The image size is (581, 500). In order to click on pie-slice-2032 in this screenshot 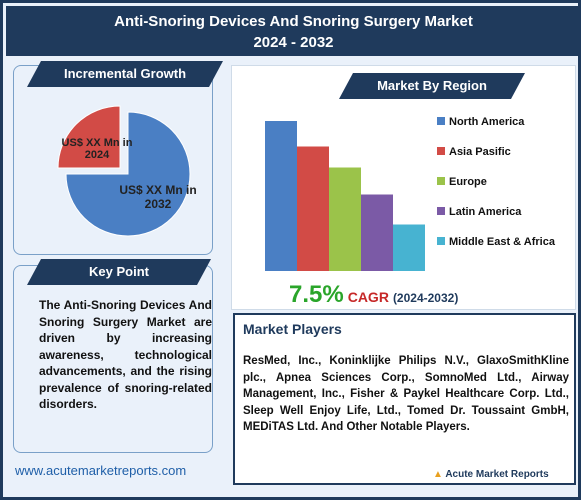, I will do `click(128, 174)`.